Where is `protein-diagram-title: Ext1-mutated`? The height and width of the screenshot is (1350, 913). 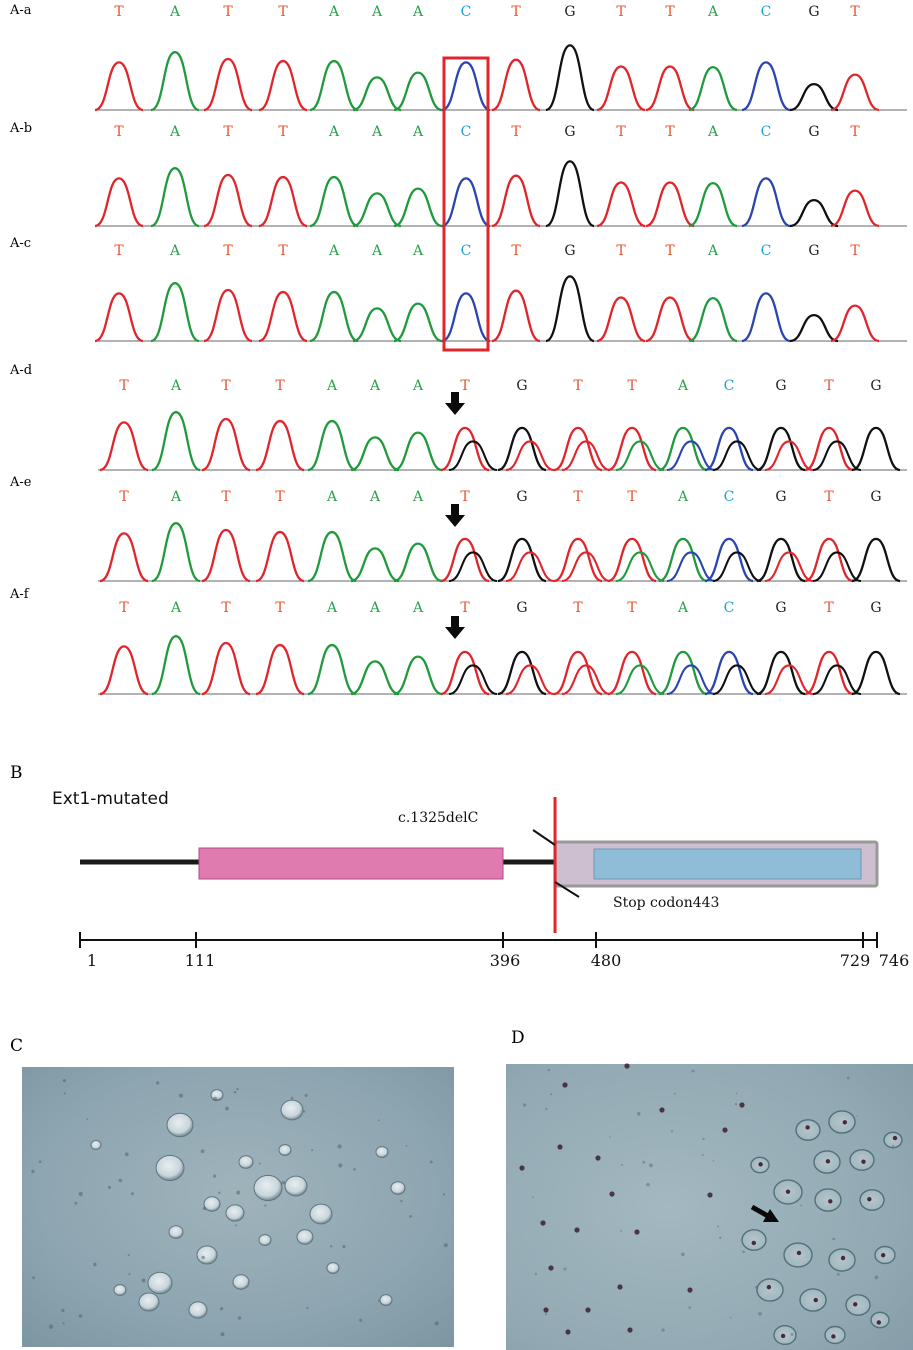
protein-diagram-title: Ext1-mutated is located at coordinates (110, 799).